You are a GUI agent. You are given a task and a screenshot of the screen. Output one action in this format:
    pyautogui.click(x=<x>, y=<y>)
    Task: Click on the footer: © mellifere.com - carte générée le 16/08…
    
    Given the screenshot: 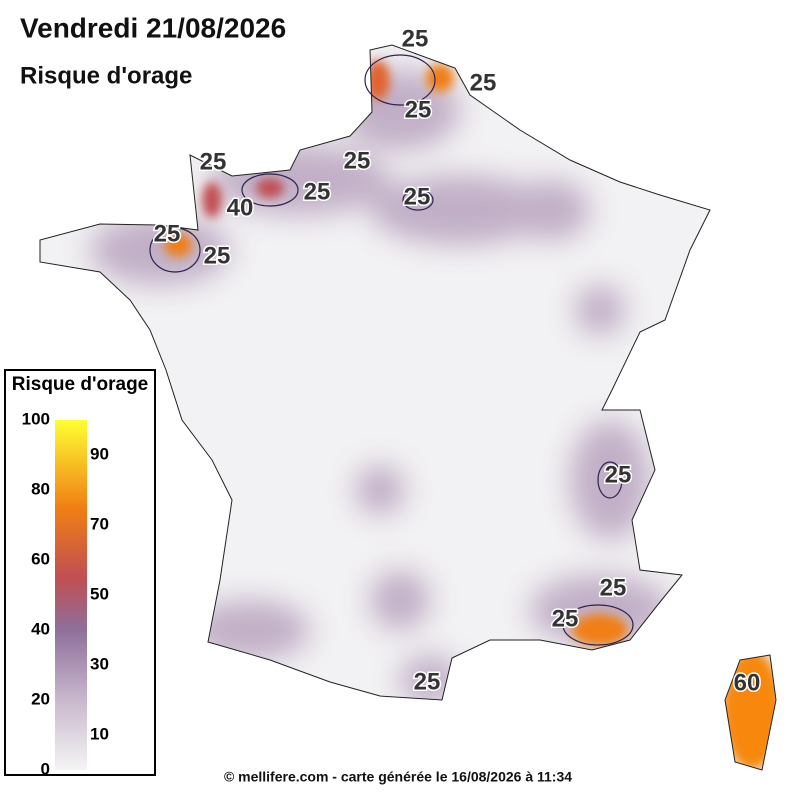 What is the action you would take?
    pyautogui.click(x=398, y=777)
    